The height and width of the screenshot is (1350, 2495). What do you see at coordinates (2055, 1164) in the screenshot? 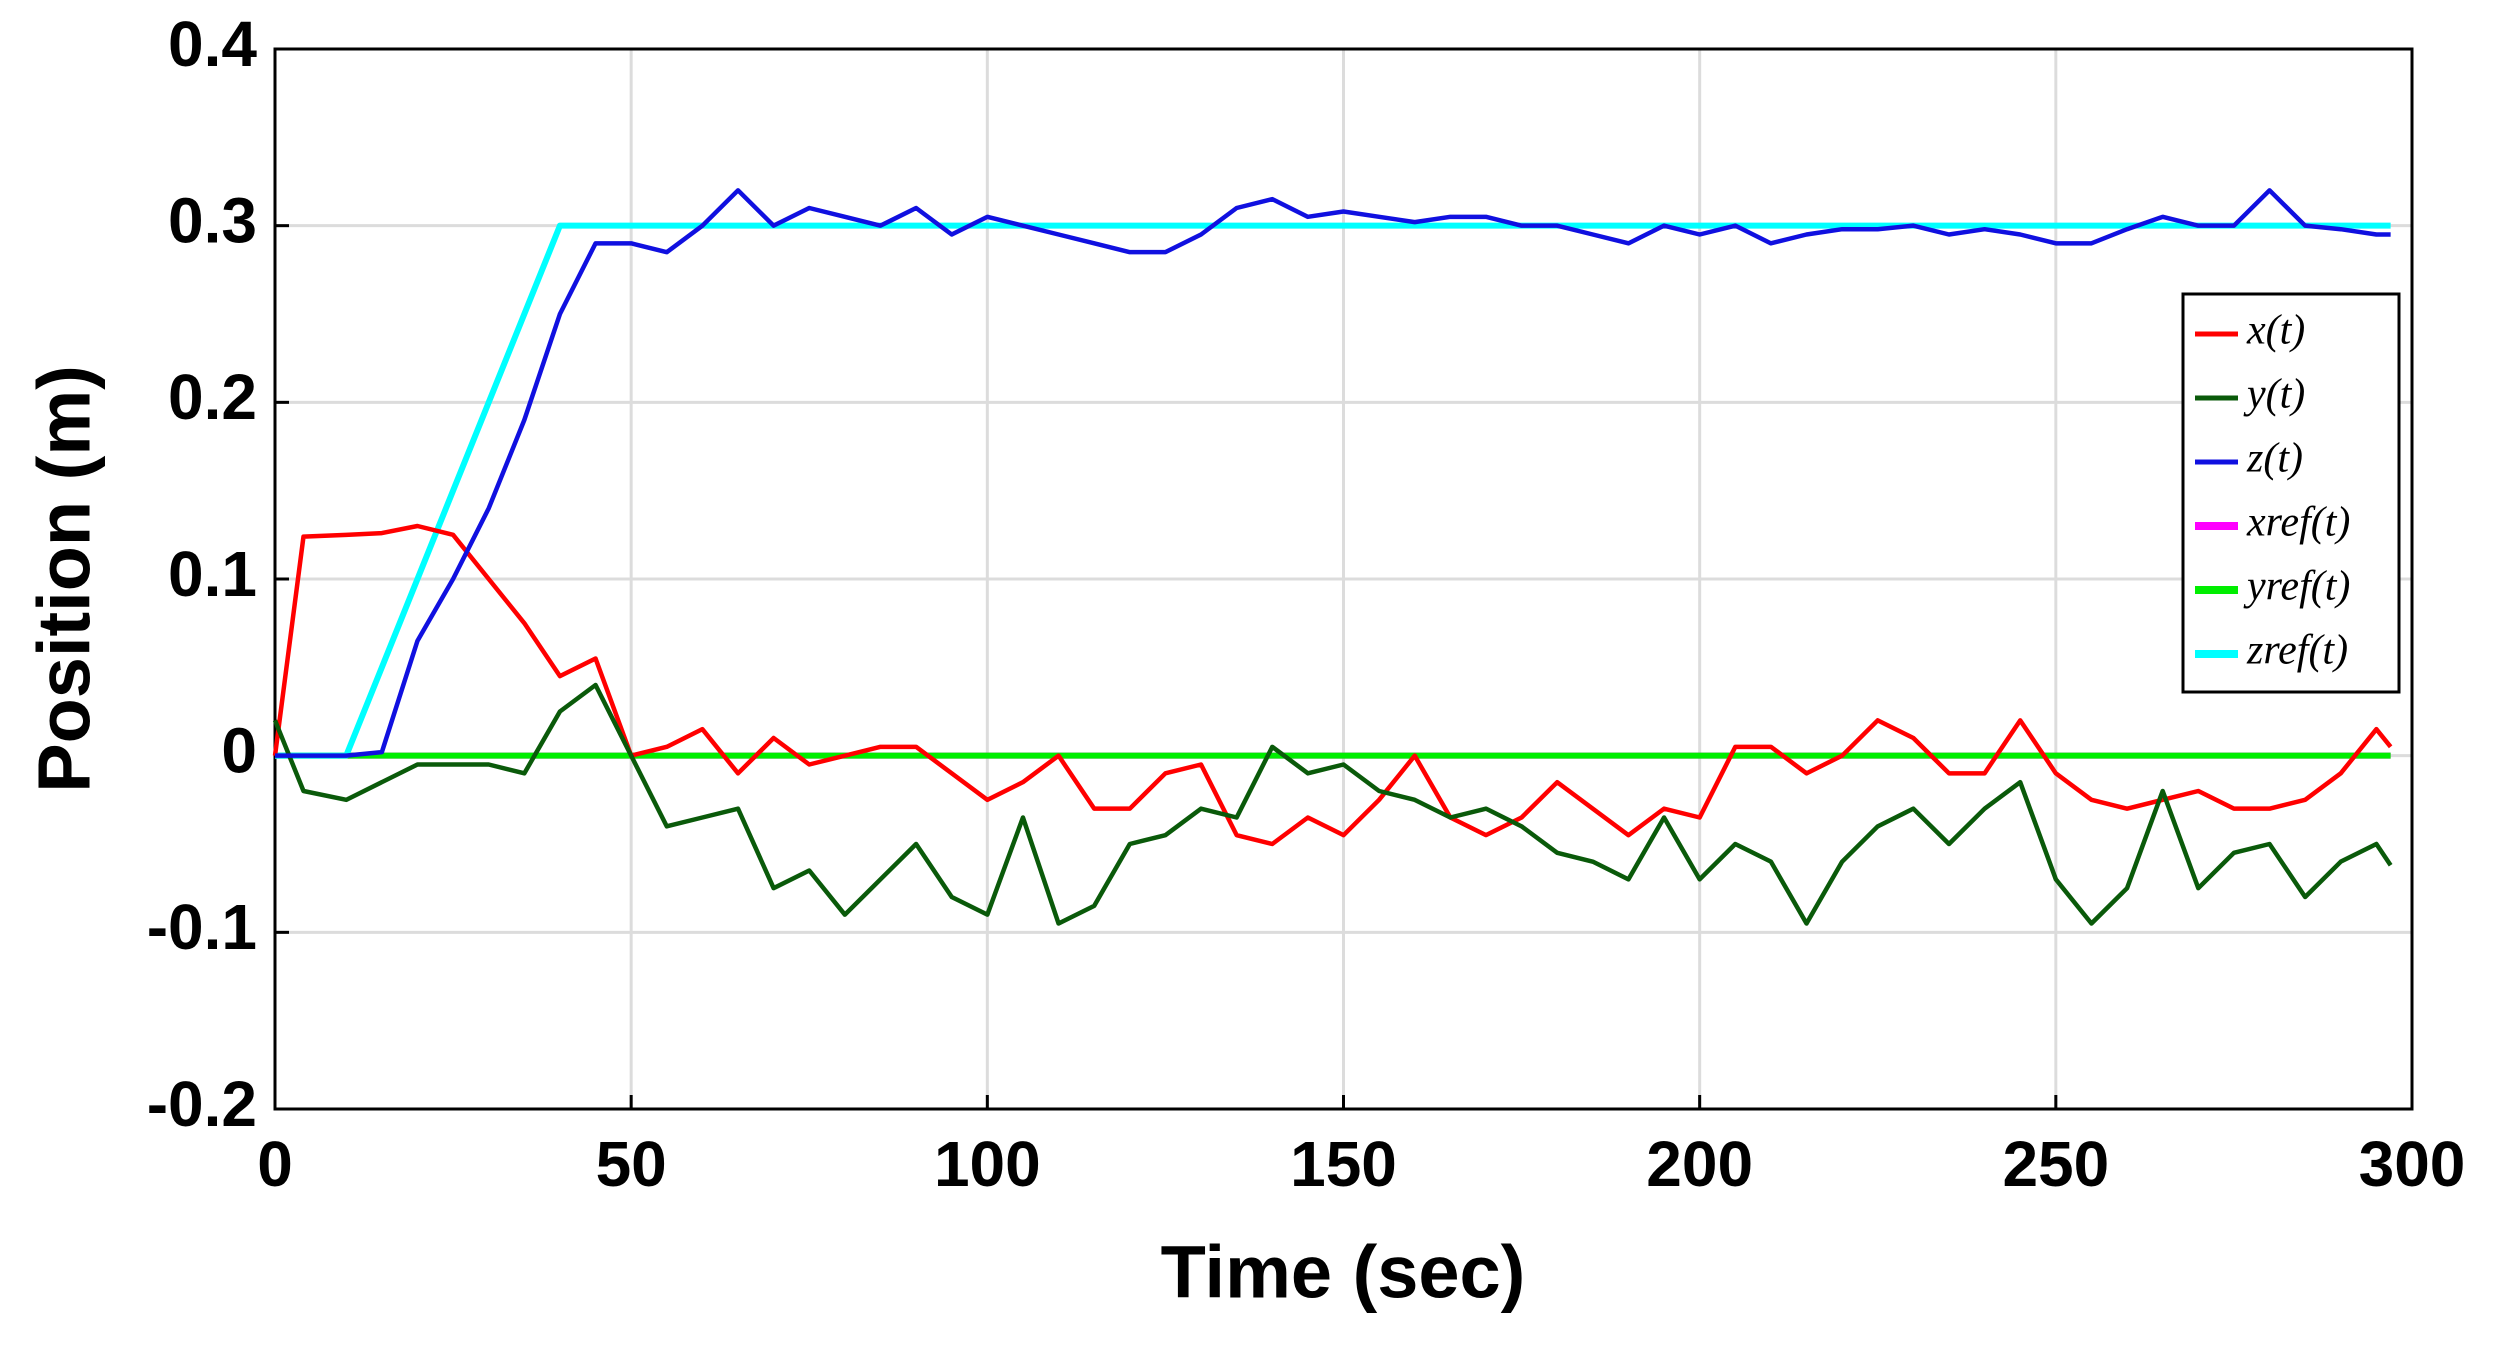
I see `x-tick-label: 250` at bounding box center [2055, 1164].